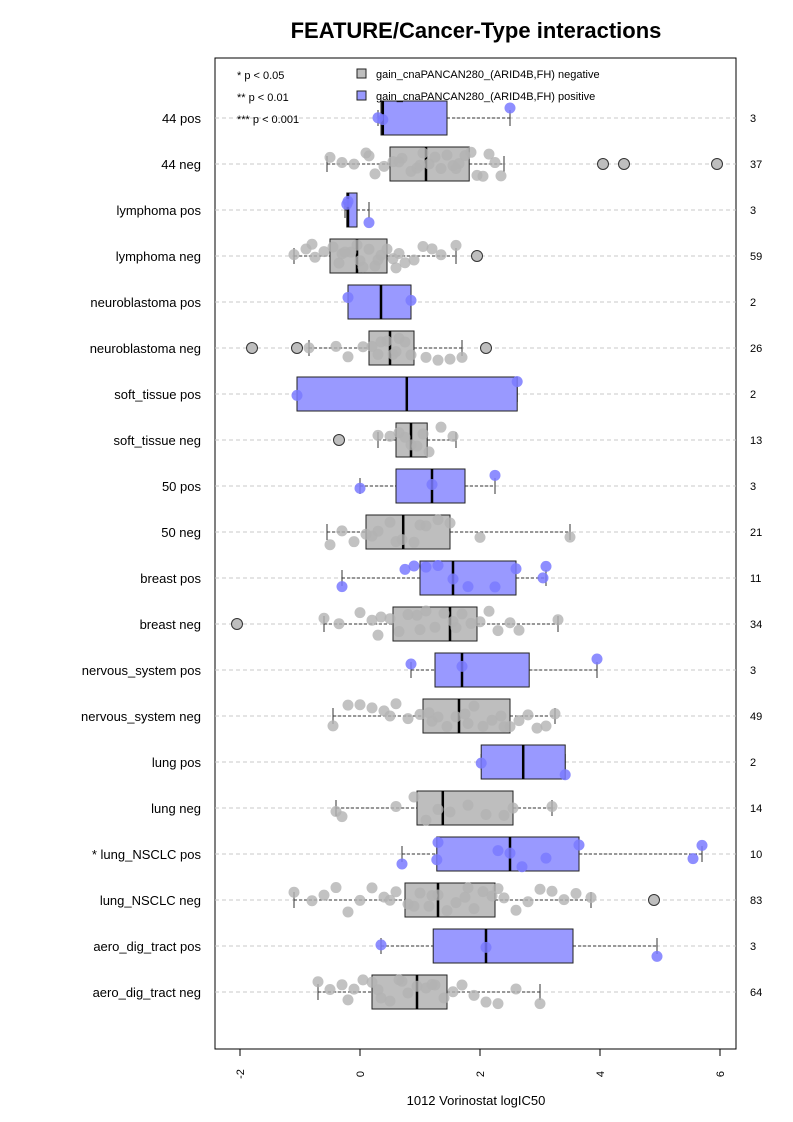  What do you see at coordinates (756, 257) in the screenshot?
I see `group-count: 59` at bounding box center [756, 257].